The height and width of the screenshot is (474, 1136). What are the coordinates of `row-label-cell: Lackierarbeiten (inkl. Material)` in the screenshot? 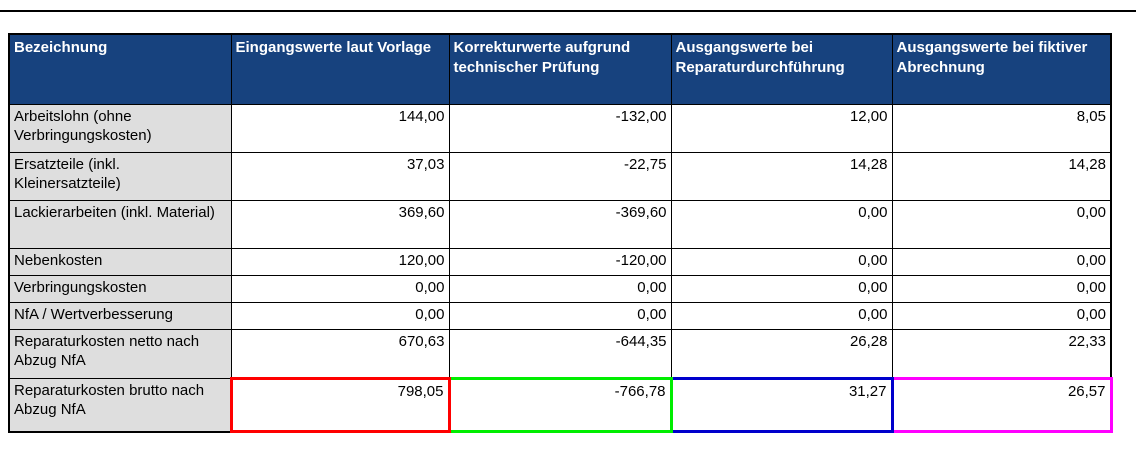 It's located at (120, 224).